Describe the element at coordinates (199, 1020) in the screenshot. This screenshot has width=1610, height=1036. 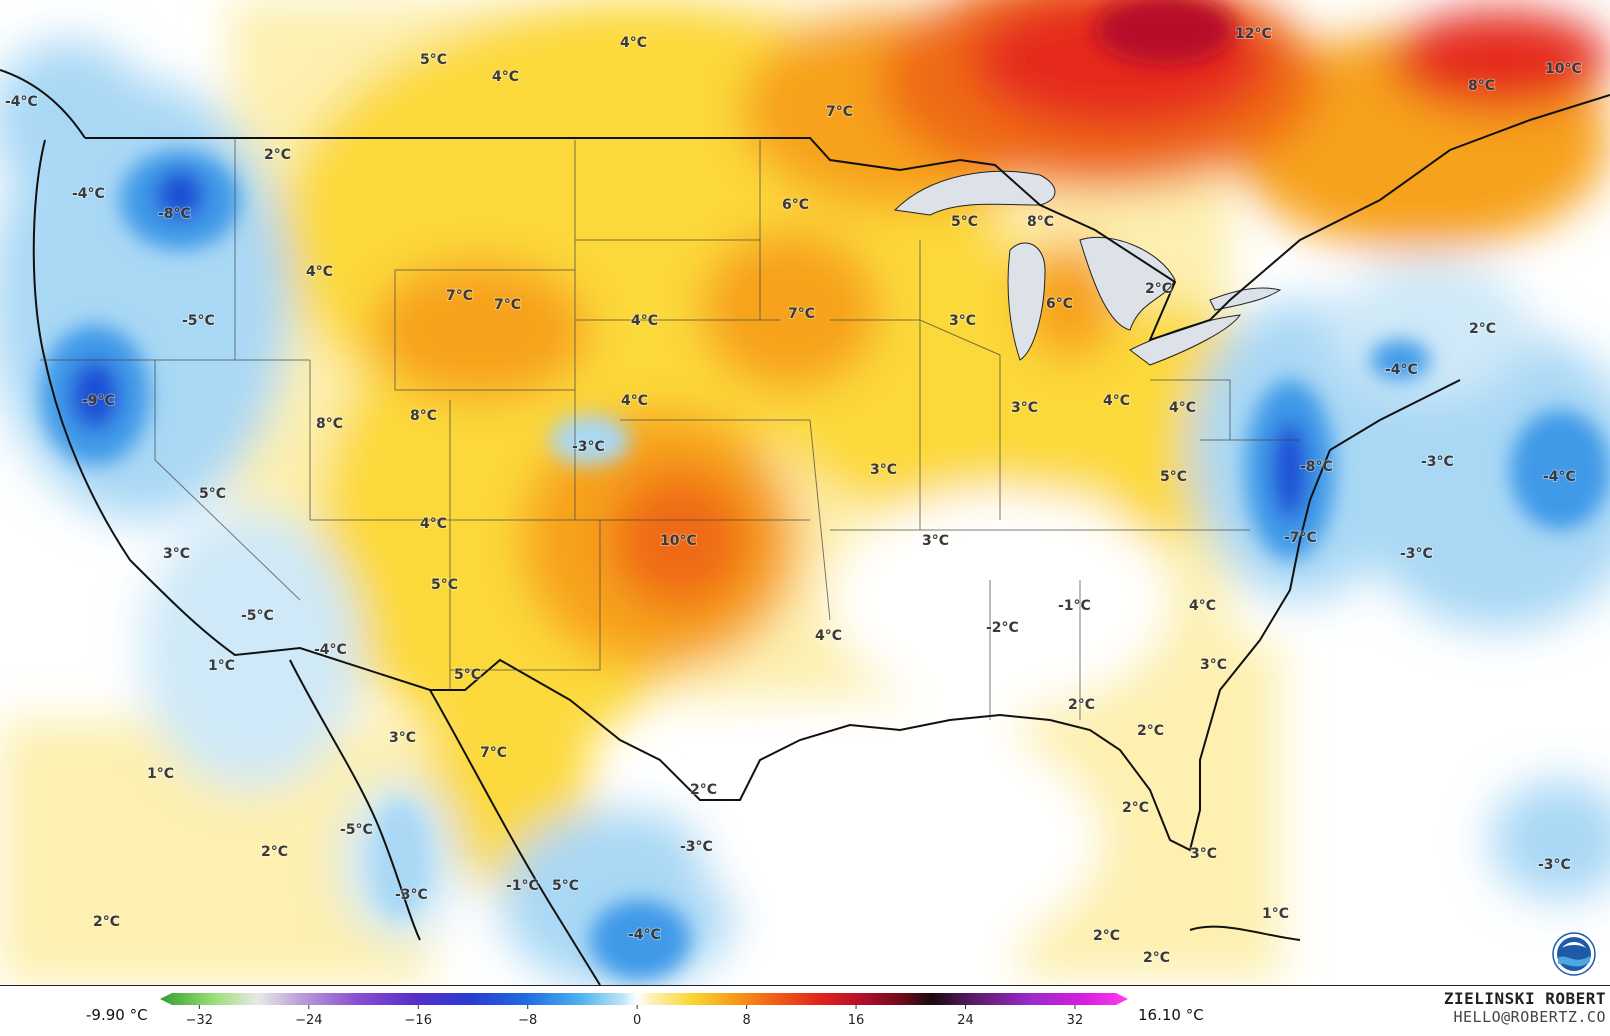
I see `colorbar-tick-label: −32` at that location.